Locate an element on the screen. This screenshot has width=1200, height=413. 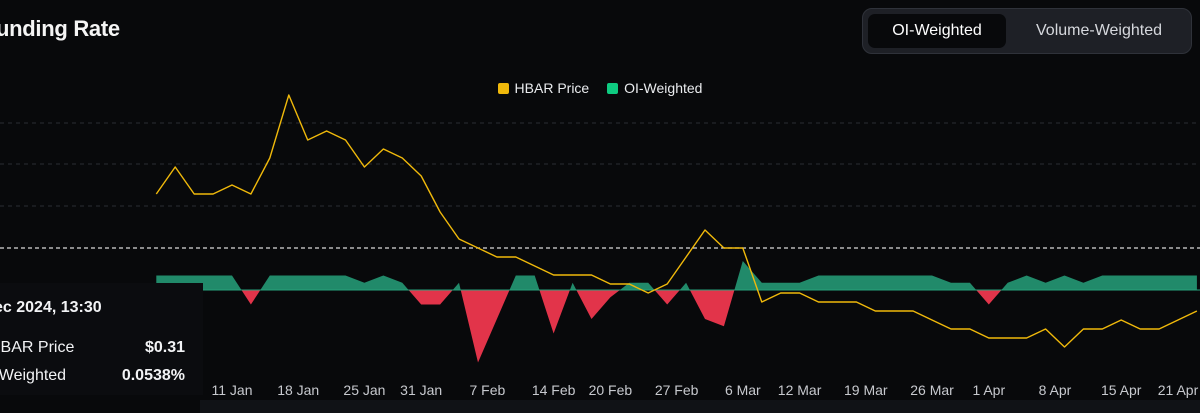
tooltip-funding-label: I-Weighted is located at coordinates (33, 375).